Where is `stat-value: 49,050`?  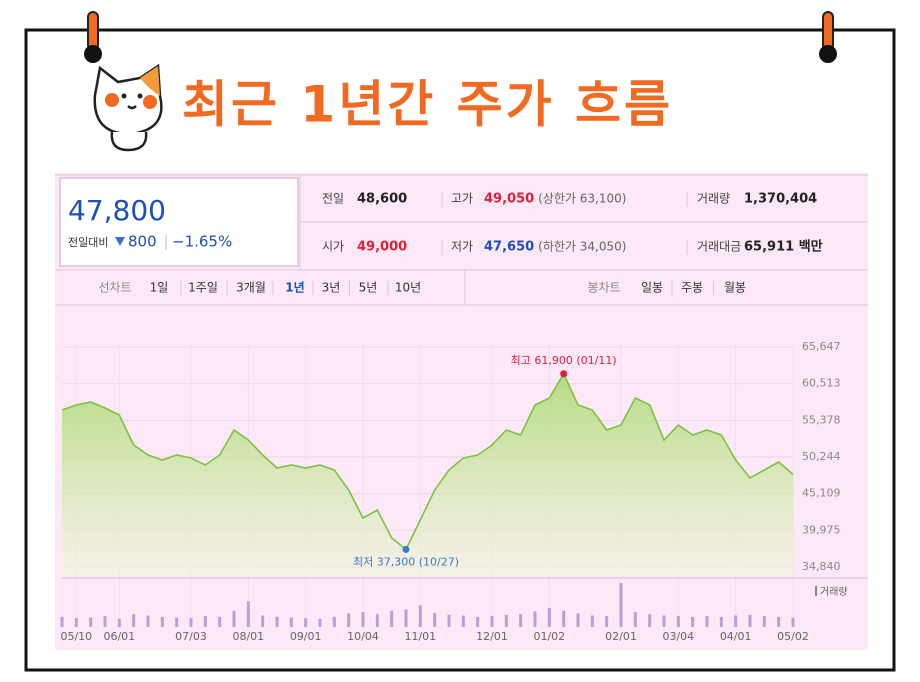
stat-value: 49,050 is located at coordinates (509, 199).